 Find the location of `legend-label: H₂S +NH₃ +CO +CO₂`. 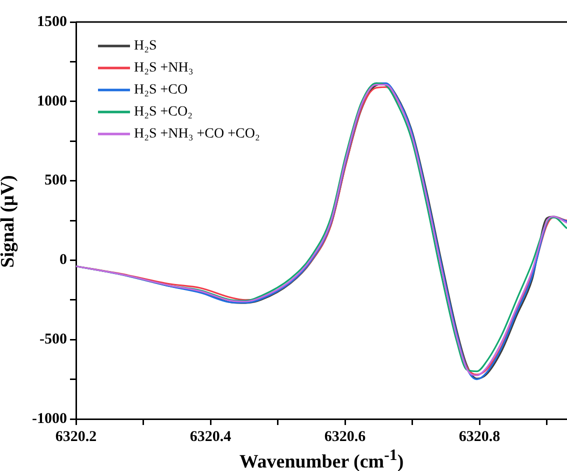

legend-label: H₂S +NH₃ +CO +CO₂ is located at coordinates (197, 134).